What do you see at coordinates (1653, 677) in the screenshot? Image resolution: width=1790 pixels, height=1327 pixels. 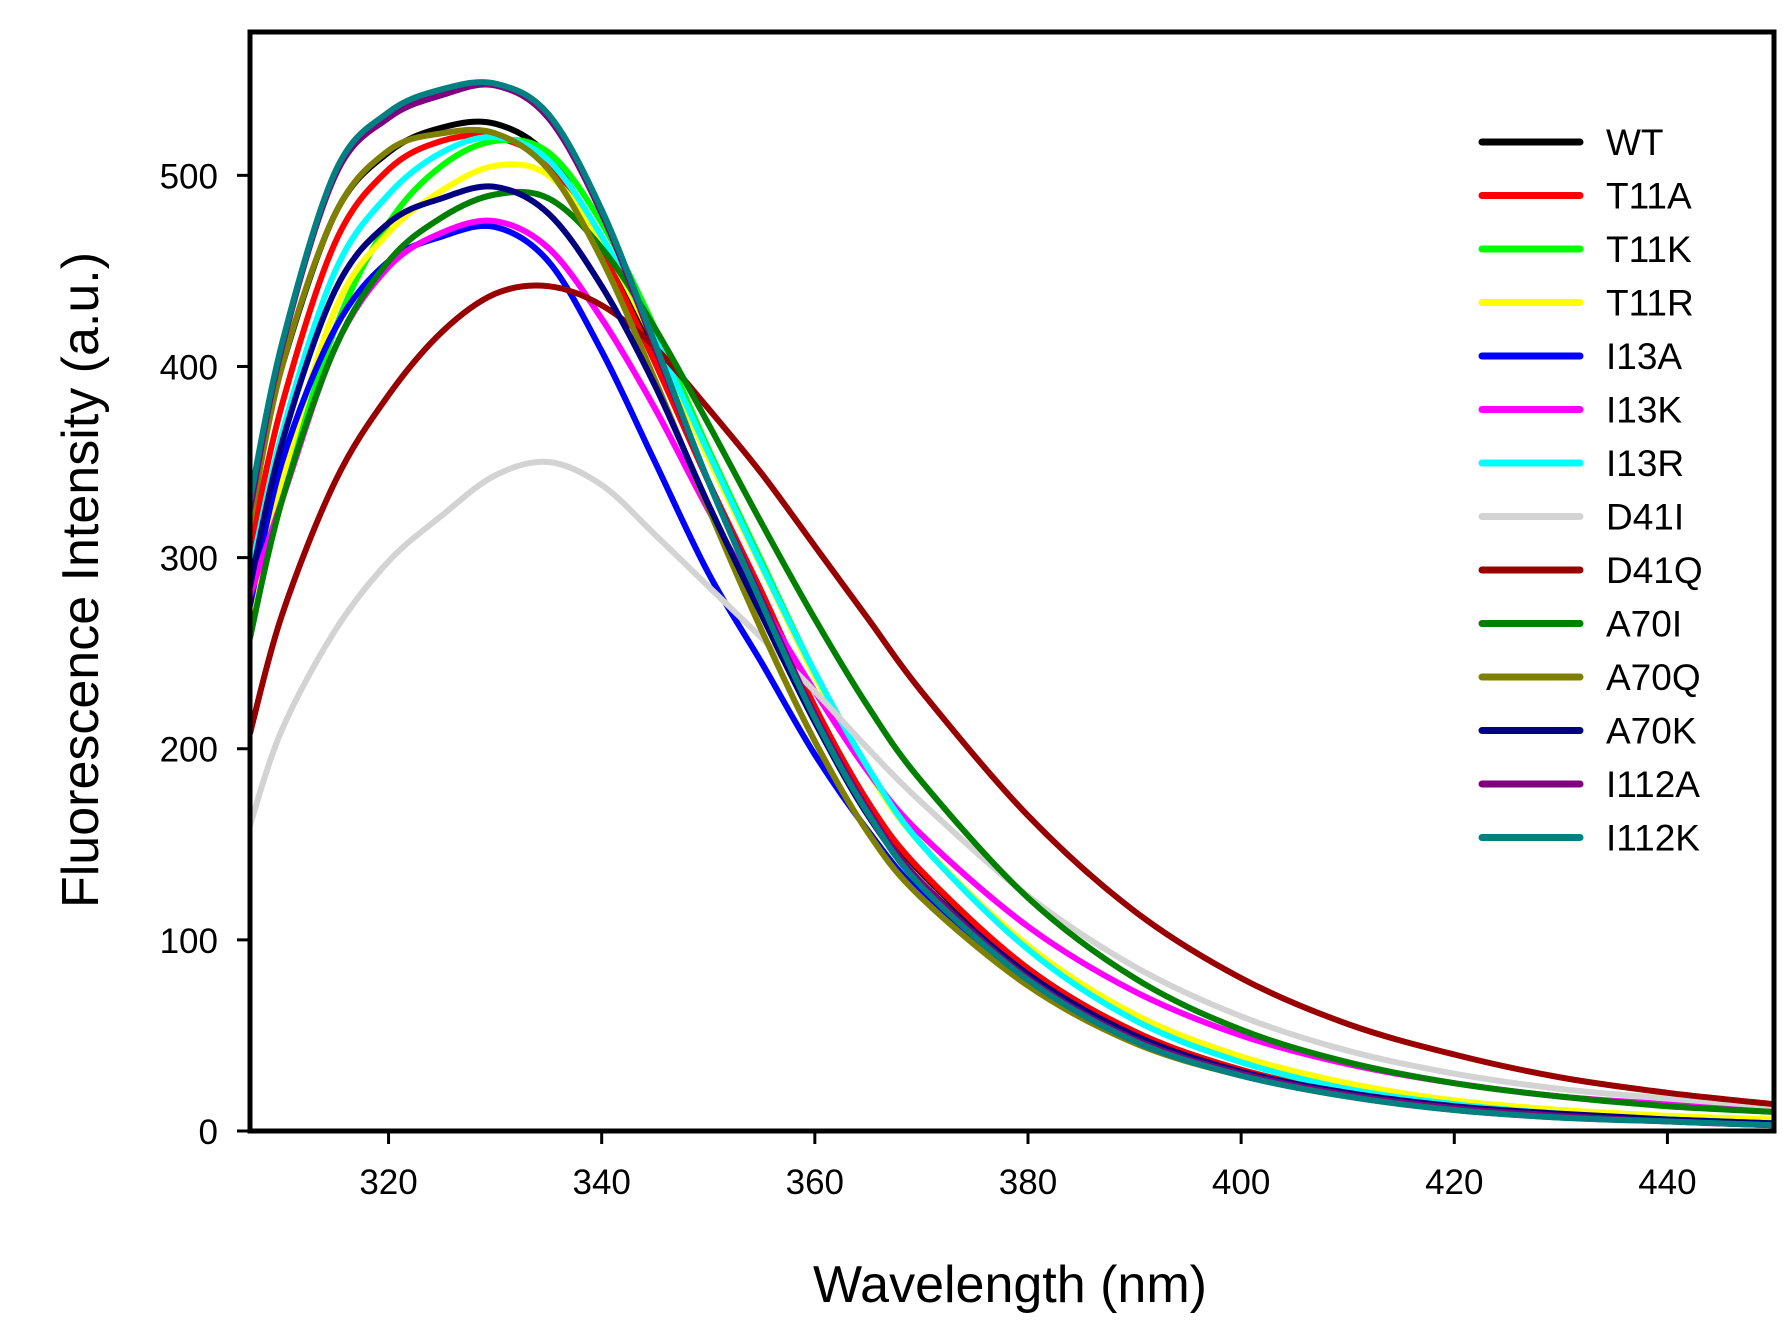 I see `legend-label-a70q: A70Q` at bounding box center [1653, 677].